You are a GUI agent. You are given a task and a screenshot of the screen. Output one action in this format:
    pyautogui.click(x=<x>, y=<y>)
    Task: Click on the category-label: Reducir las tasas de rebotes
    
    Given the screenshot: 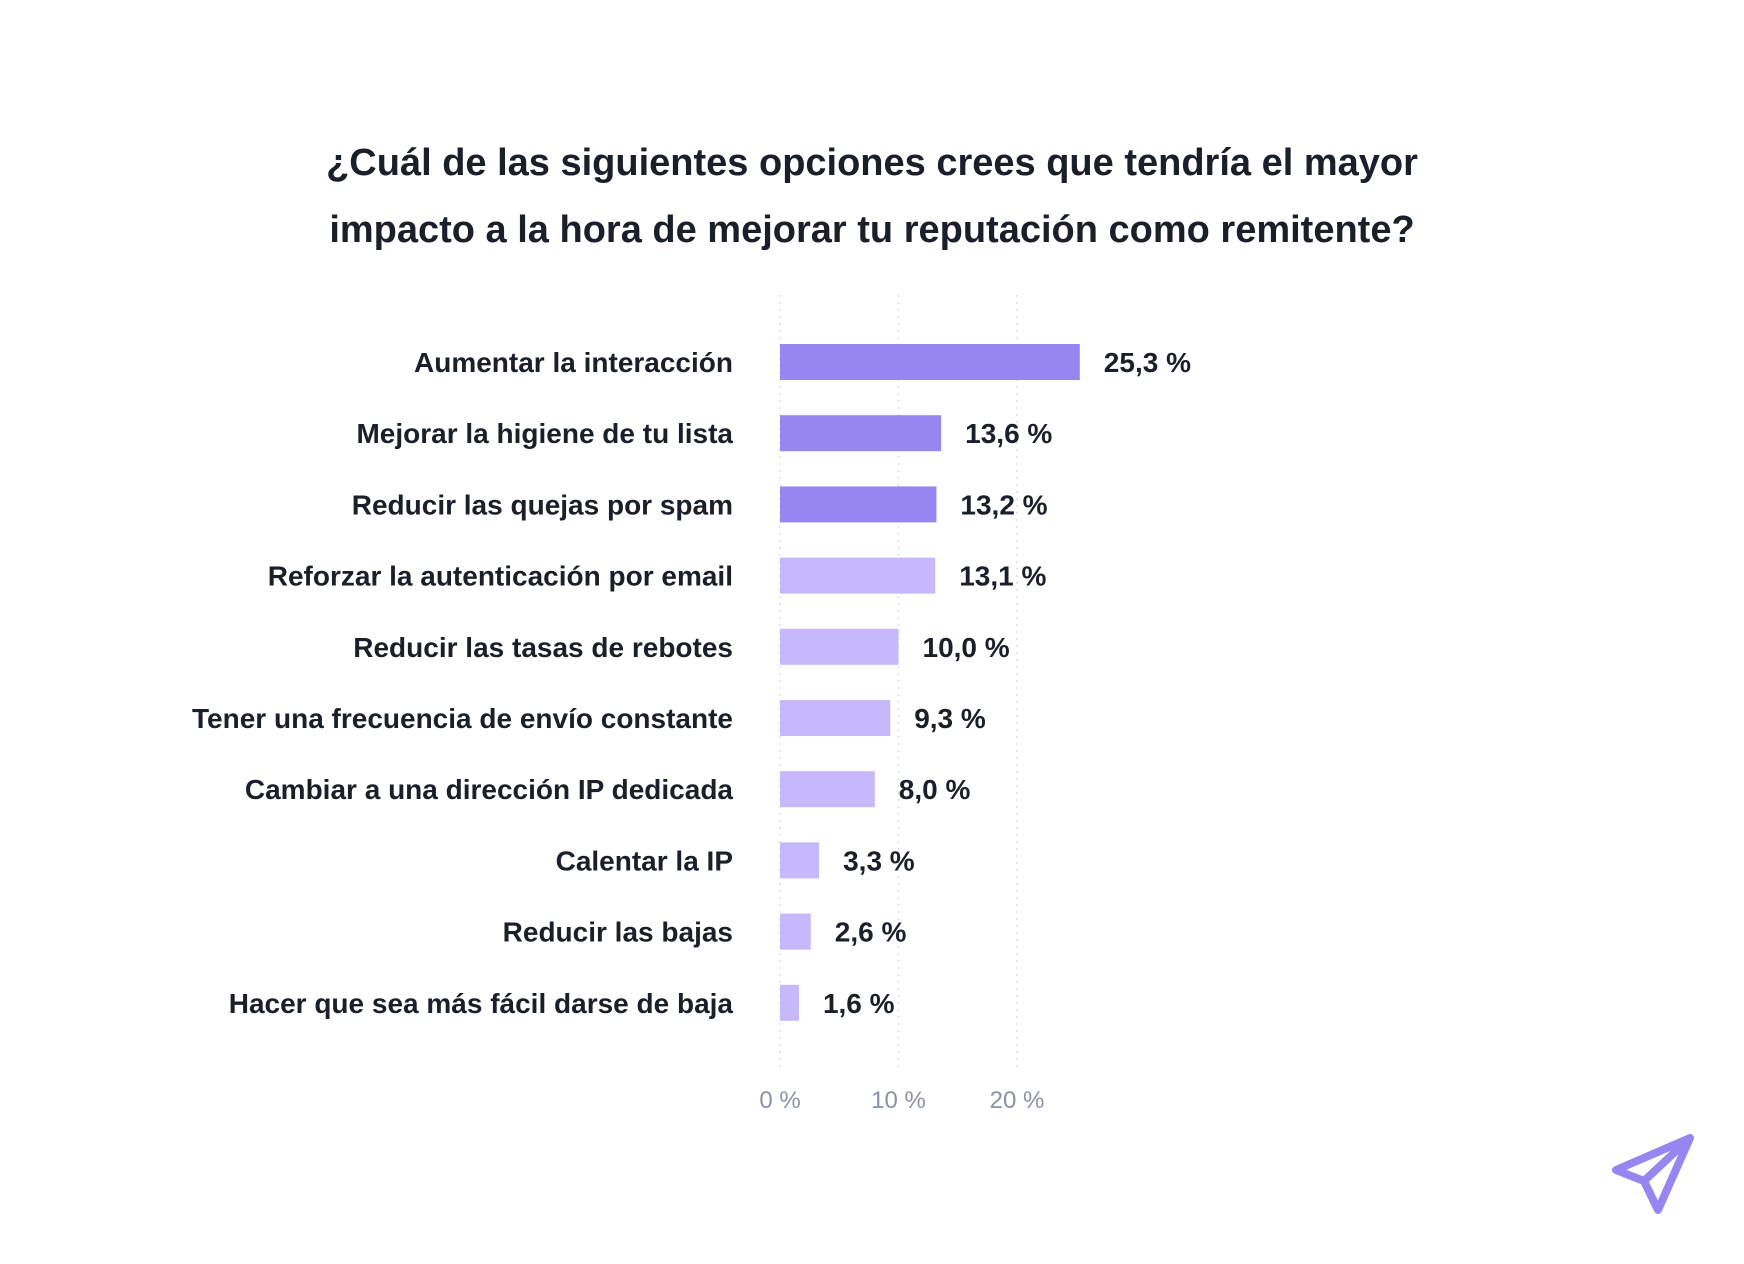 What is the action you would take?
    pyautogui.click(x=543, y=647)
    